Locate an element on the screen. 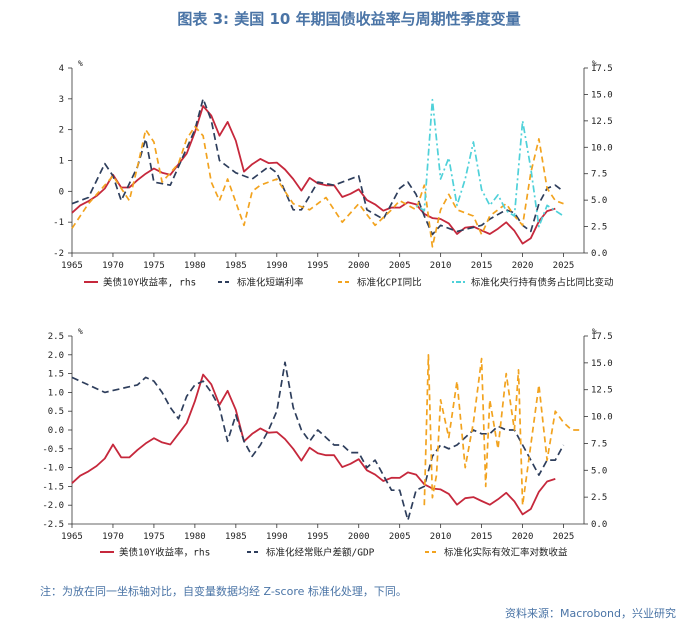 The width and height of the screenshot is (698, 621). series-line-cyan is located at coordinates (489, 163).